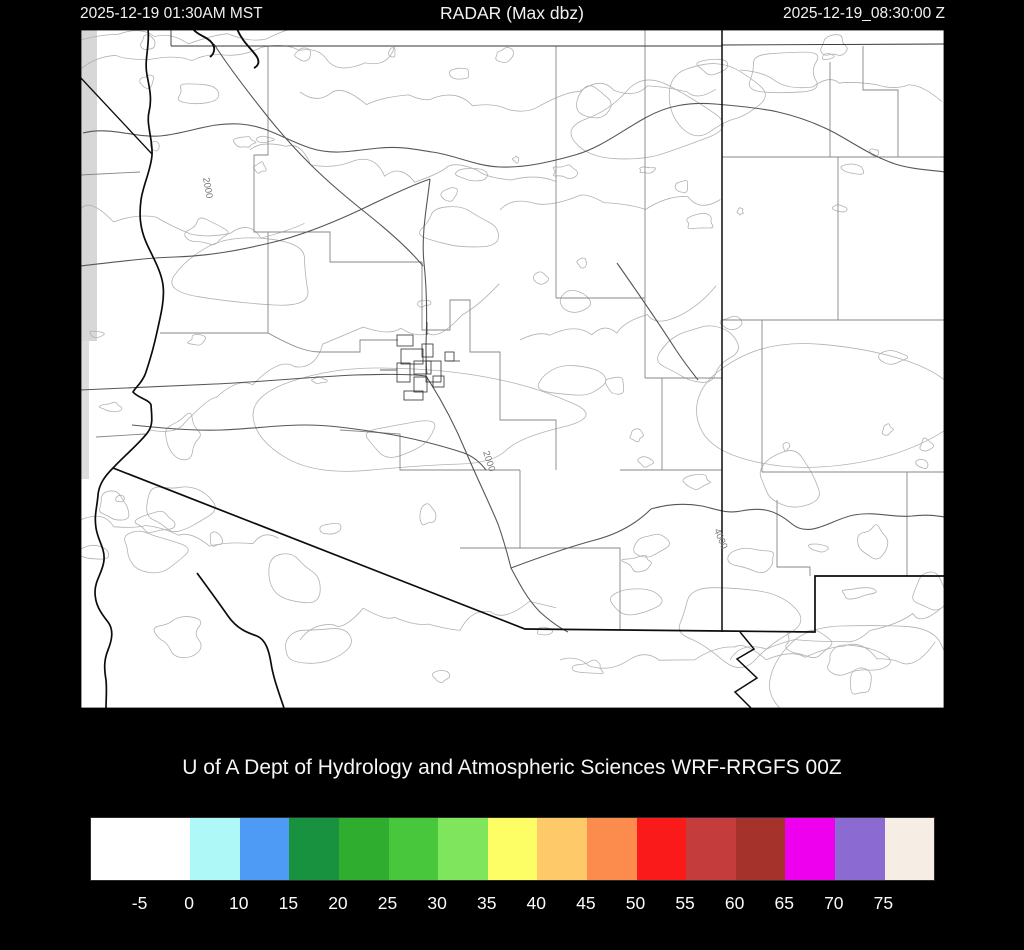  I want to click on valid-time-utc: 2025-12-19_08:30:00 Z, so click(863, 13).